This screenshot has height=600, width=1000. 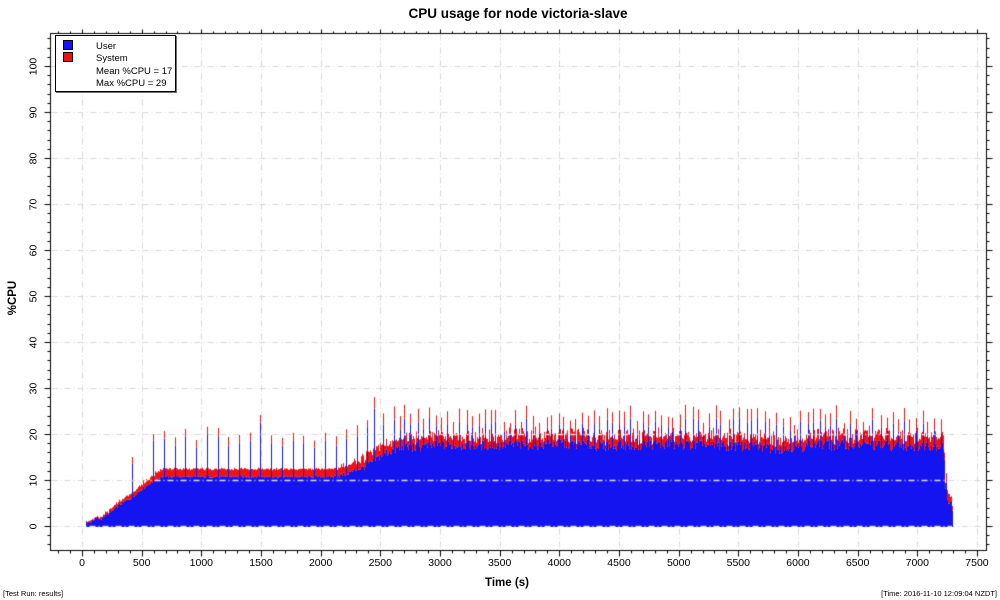 What do you see at coordinates (68, 45) in the screenshot?
I see `user-swatch-icon` at bounding box center [68, 45].